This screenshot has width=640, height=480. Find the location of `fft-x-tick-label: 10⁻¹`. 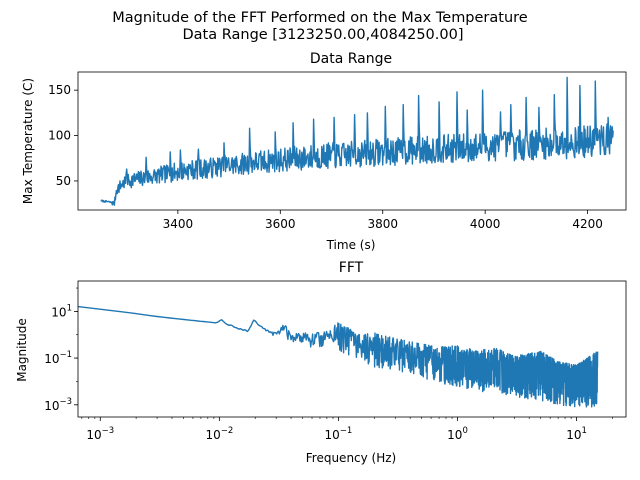

fft-x-tick-label: 10⁻¹ is located at coordinates (339, 434).